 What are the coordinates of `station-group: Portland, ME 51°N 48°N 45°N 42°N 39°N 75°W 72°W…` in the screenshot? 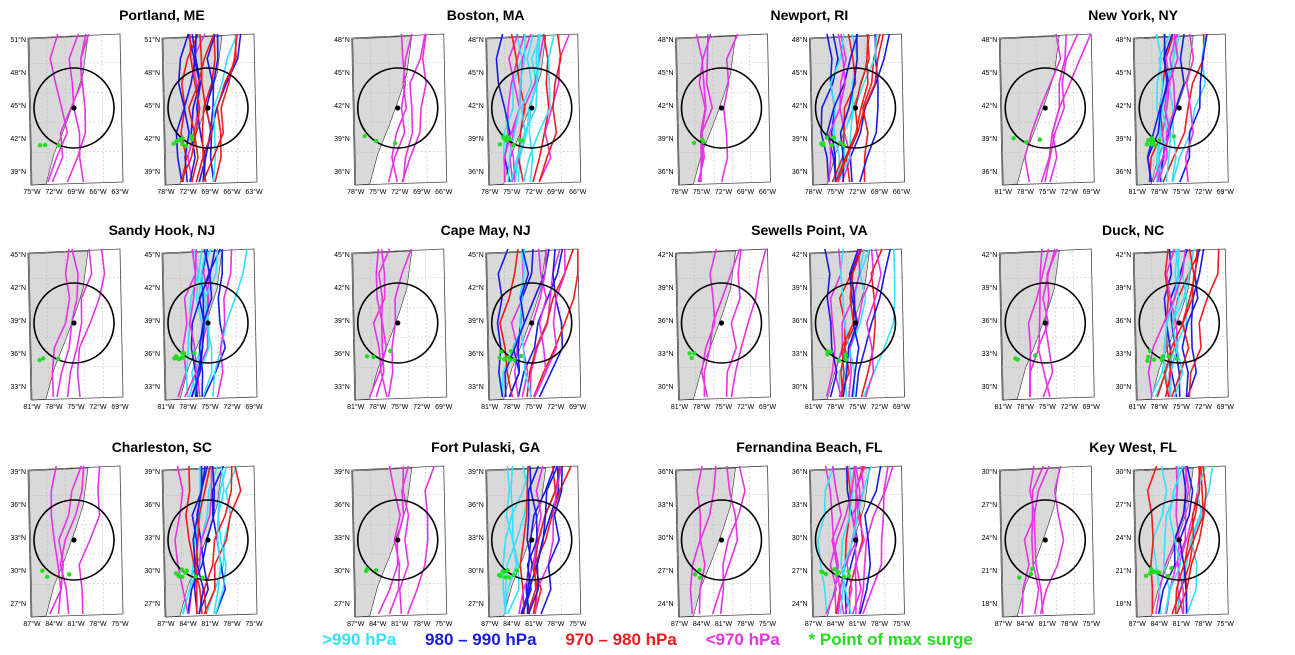 It's located at (136, 101).